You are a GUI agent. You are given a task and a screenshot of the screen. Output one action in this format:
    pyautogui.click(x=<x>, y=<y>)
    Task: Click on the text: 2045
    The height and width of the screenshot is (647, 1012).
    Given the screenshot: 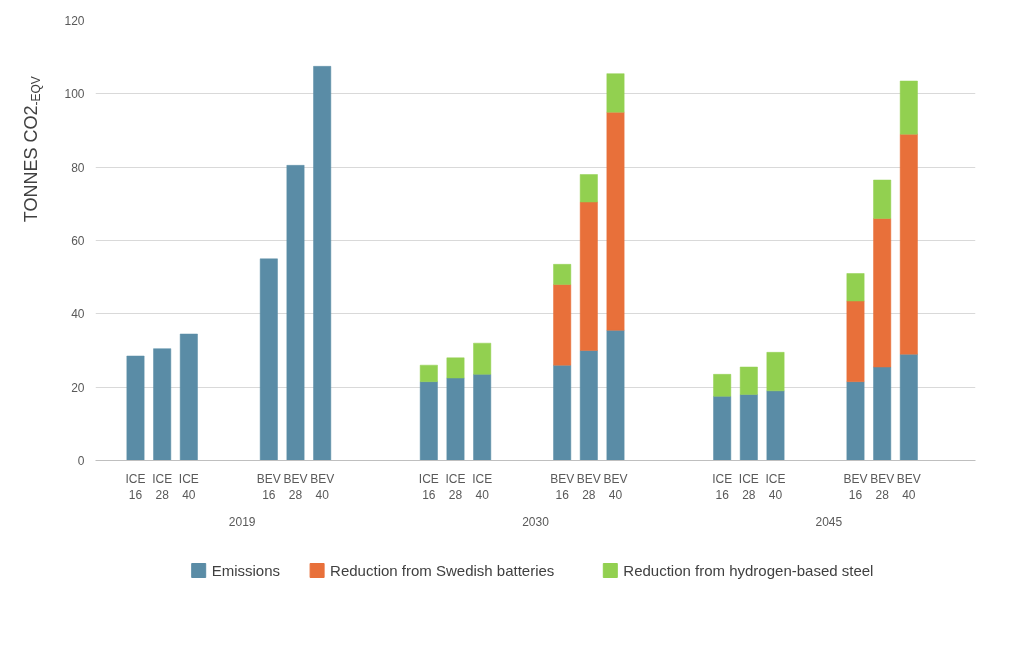 What is the action you would take?
    pyautogui.click(x=829, y=521)
    